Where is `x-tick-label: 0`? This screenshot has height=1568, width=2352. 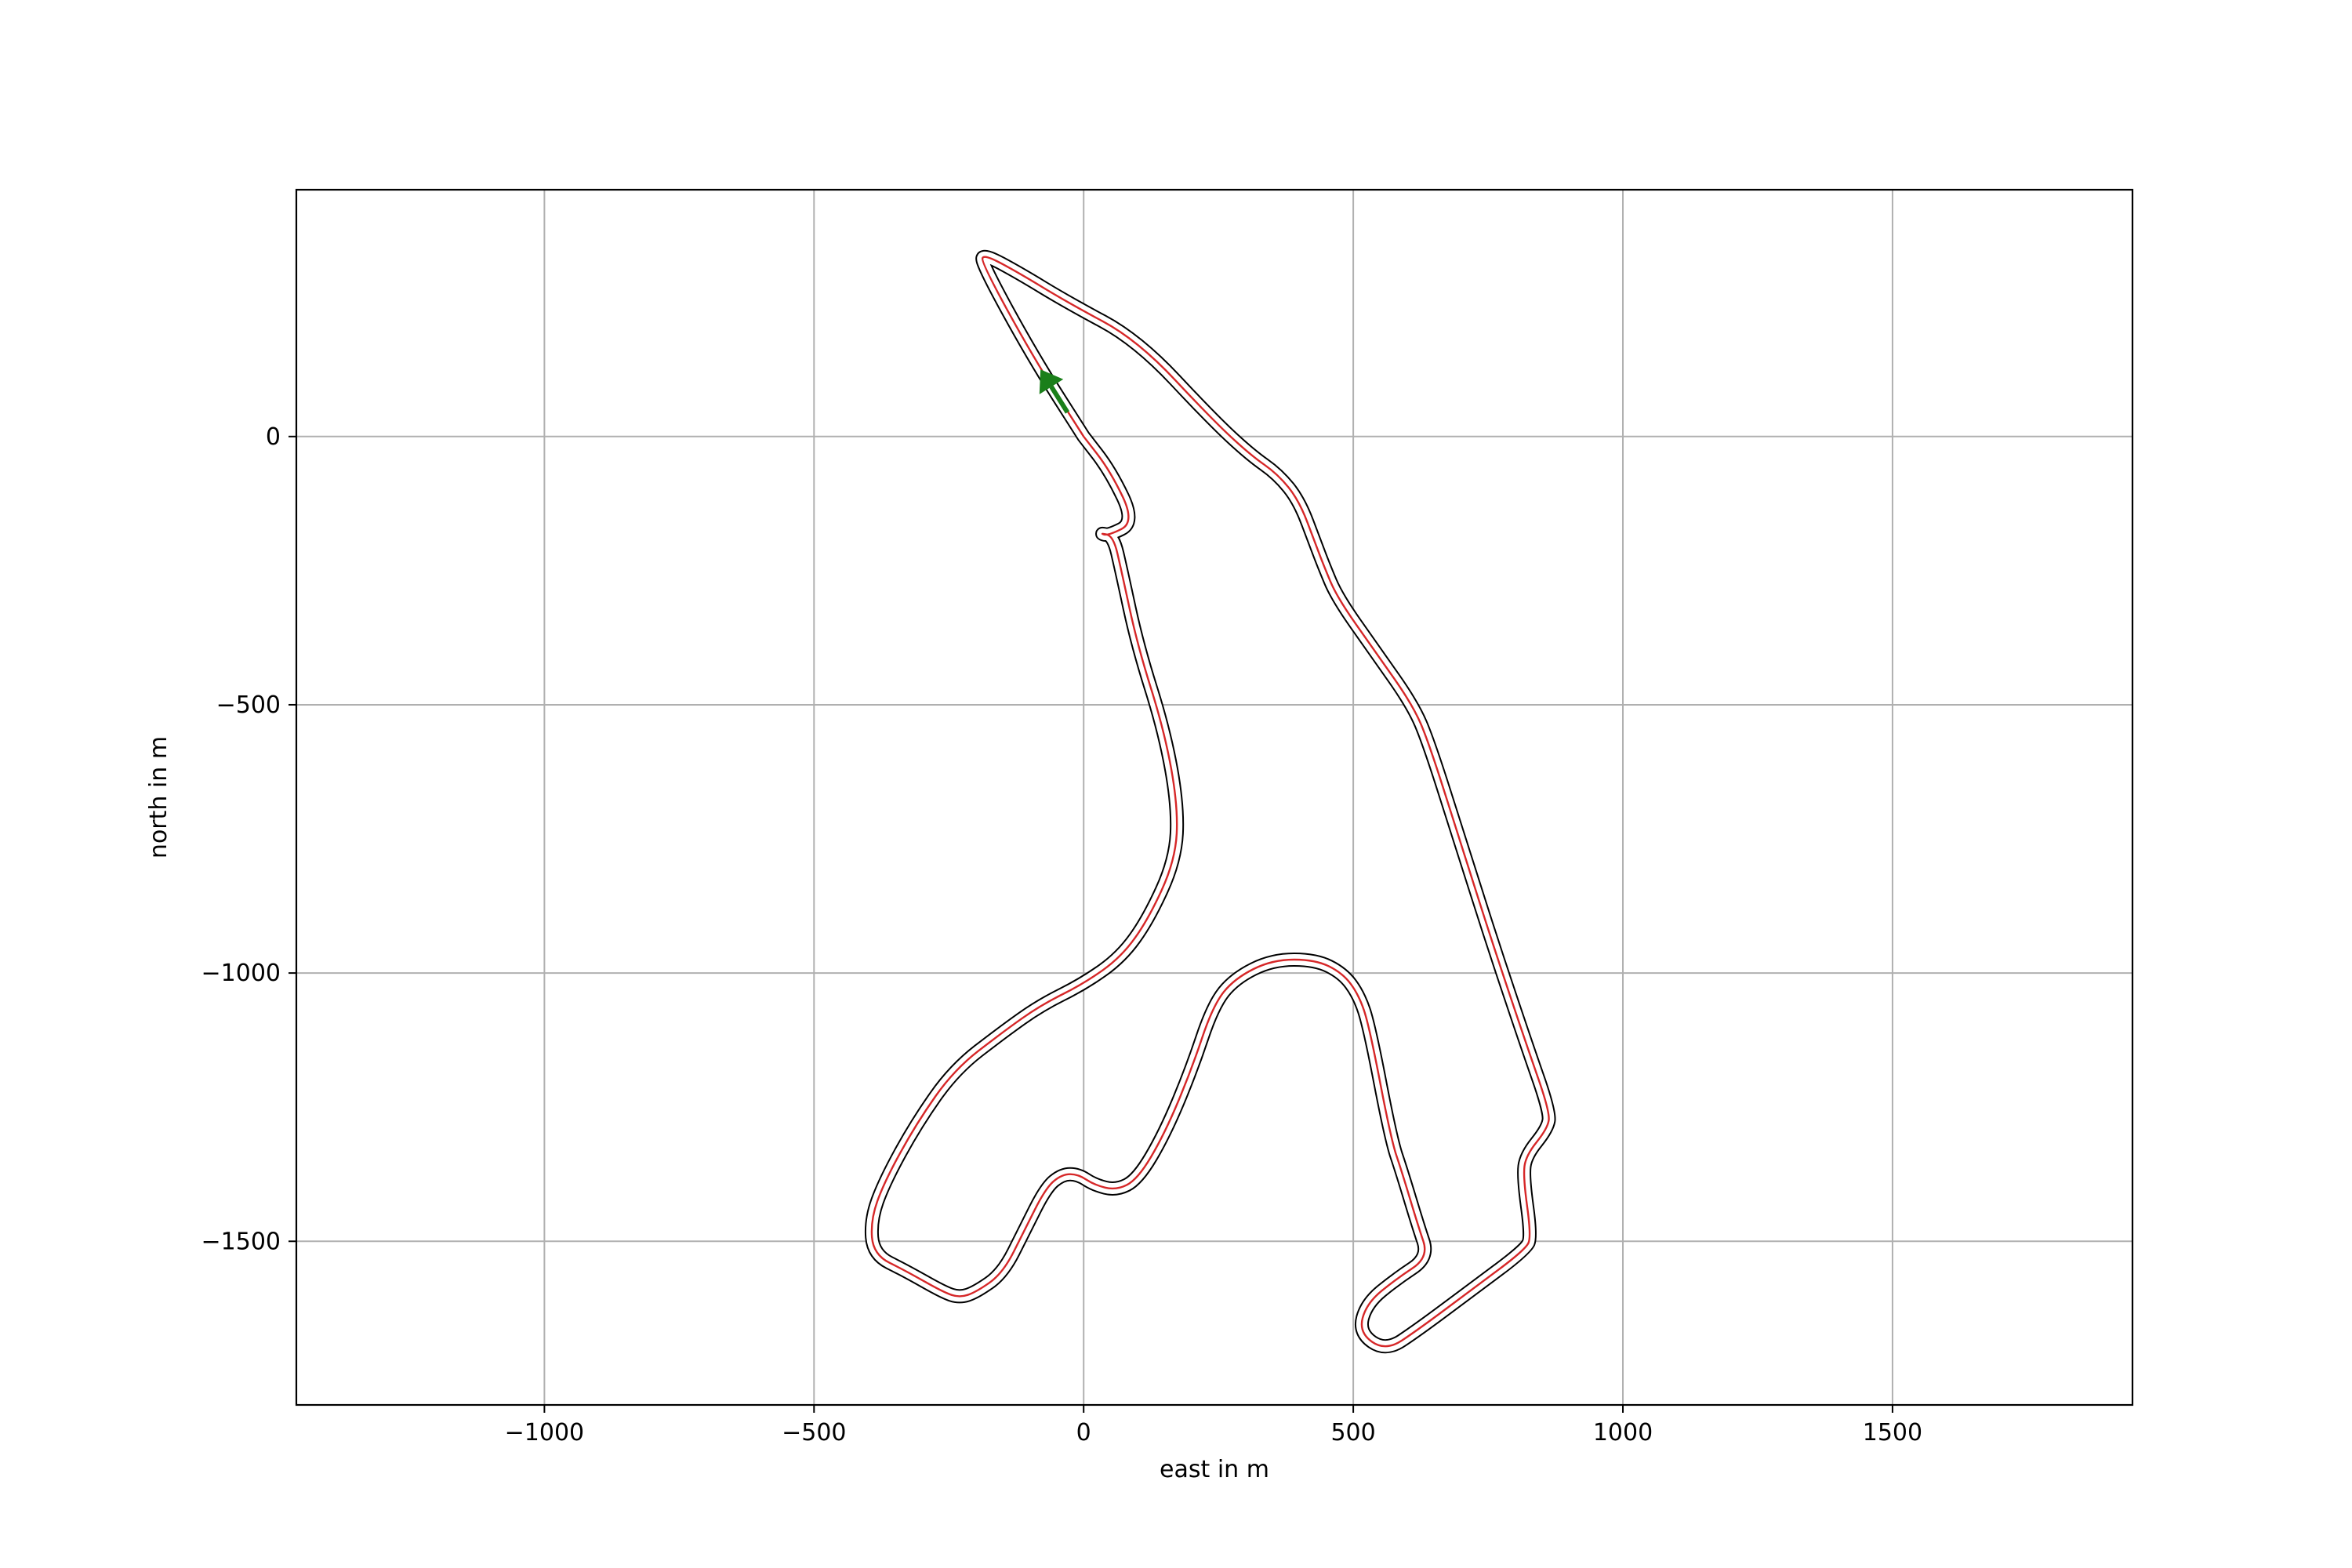 x-tick-label: 0 is located at coordinates (1083, 1432).